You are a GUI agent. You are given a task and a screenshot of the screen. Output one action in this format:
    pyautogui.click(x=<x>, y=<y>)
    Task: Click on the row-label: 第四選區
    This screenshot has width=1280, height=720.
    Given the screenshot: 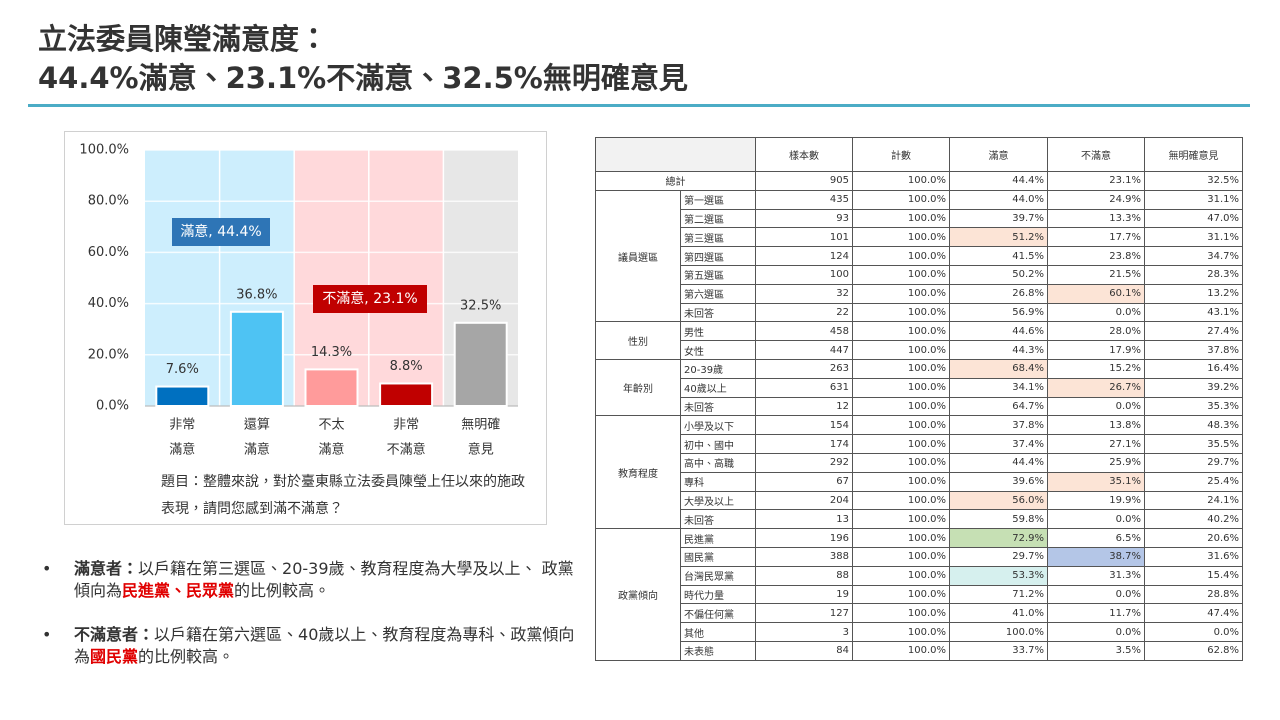 What is the action you would take?
    pyautogui.click(x=718, y=256)
    